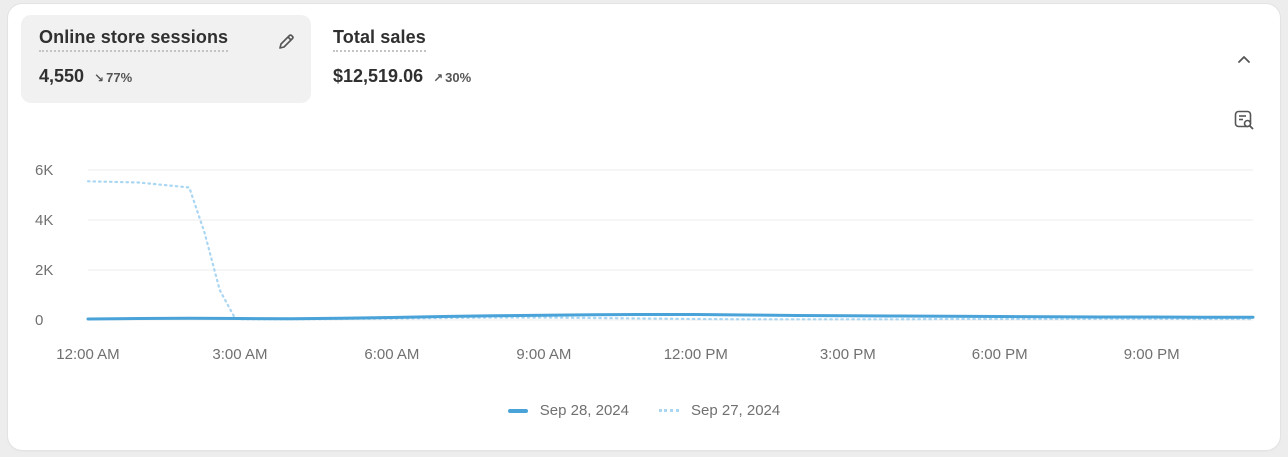 The width and height of the screenshot is (1288, 457). What do you see at coordinates (670, 317) in the screenshot?
I see `series-line-current` at bounding box center [670, 317].